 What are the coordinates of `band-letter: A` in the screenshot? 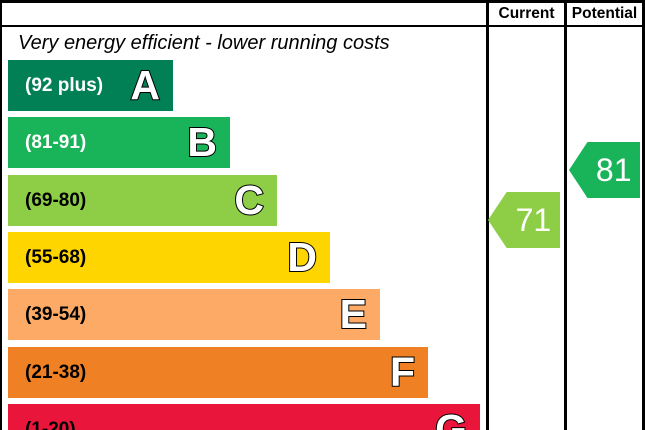 It's located at (145, 85).